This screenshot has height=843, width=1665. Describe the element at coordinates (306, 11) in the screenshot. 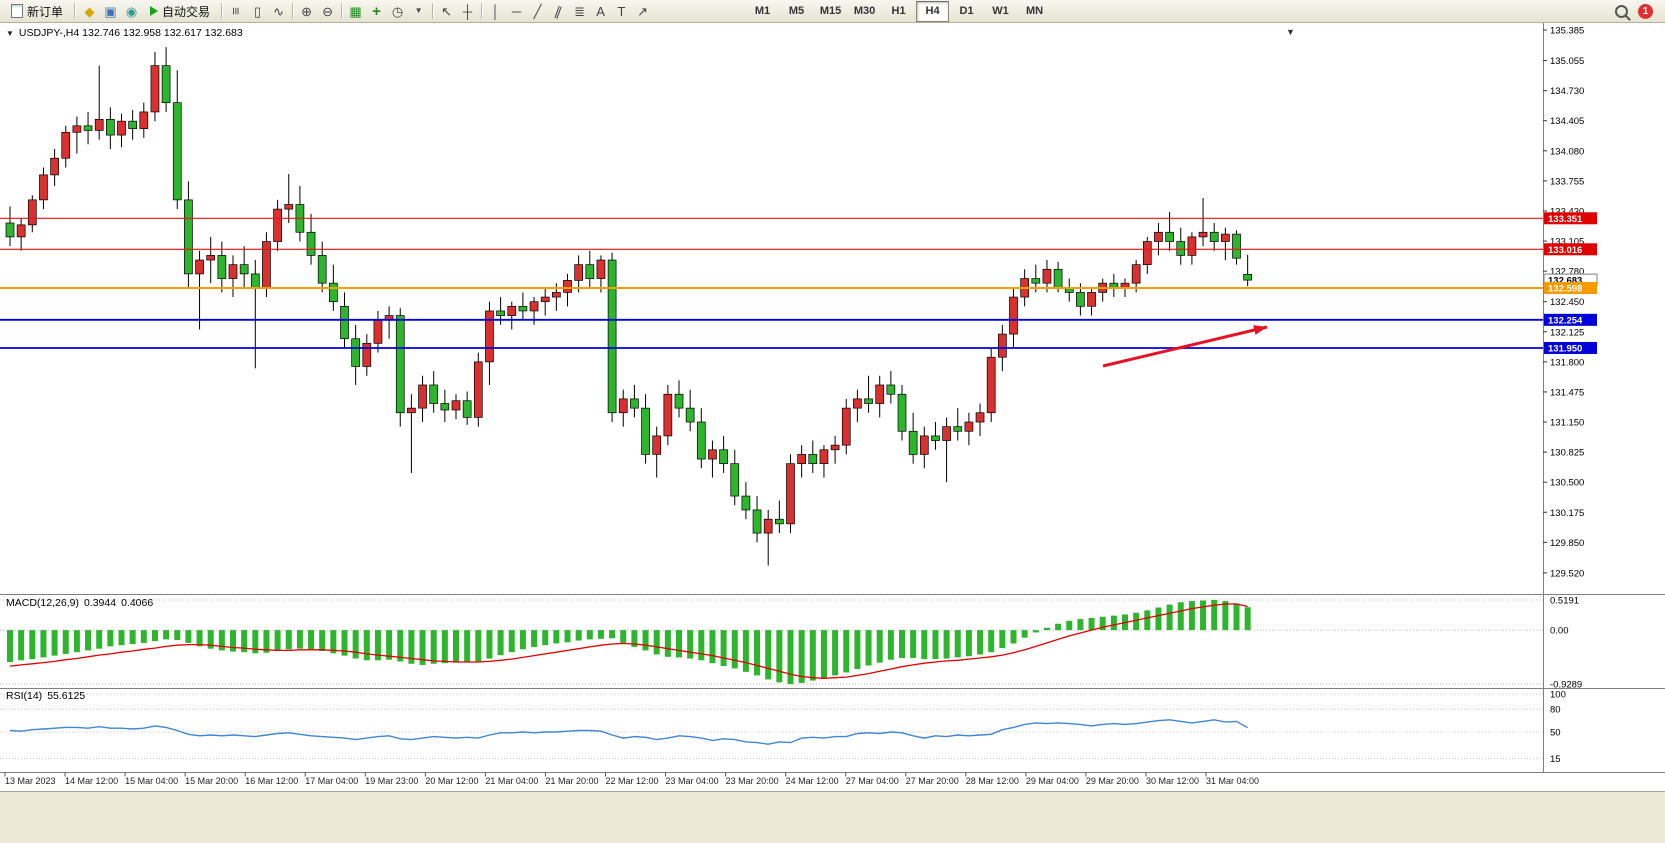

I see `zoom-in-icon: ⊕` at that location.